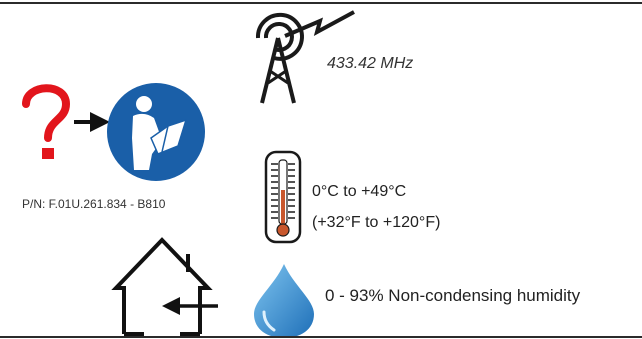  What do you see at coordinates (321, 3) in the screenshot?
I see `top-divider` at bounding box center [321, 3].